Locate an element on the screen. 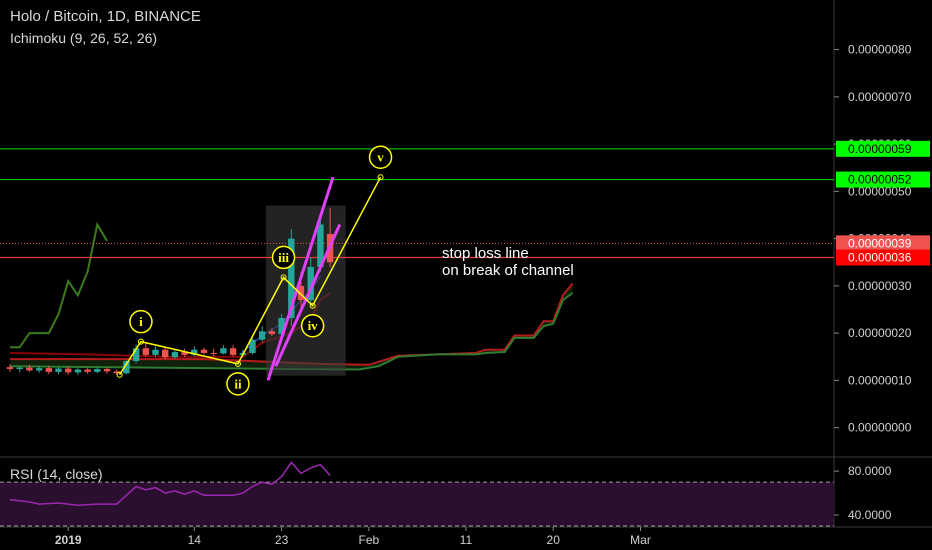  annotation-line-2: on break of channel is located at coordinates (508, 270).